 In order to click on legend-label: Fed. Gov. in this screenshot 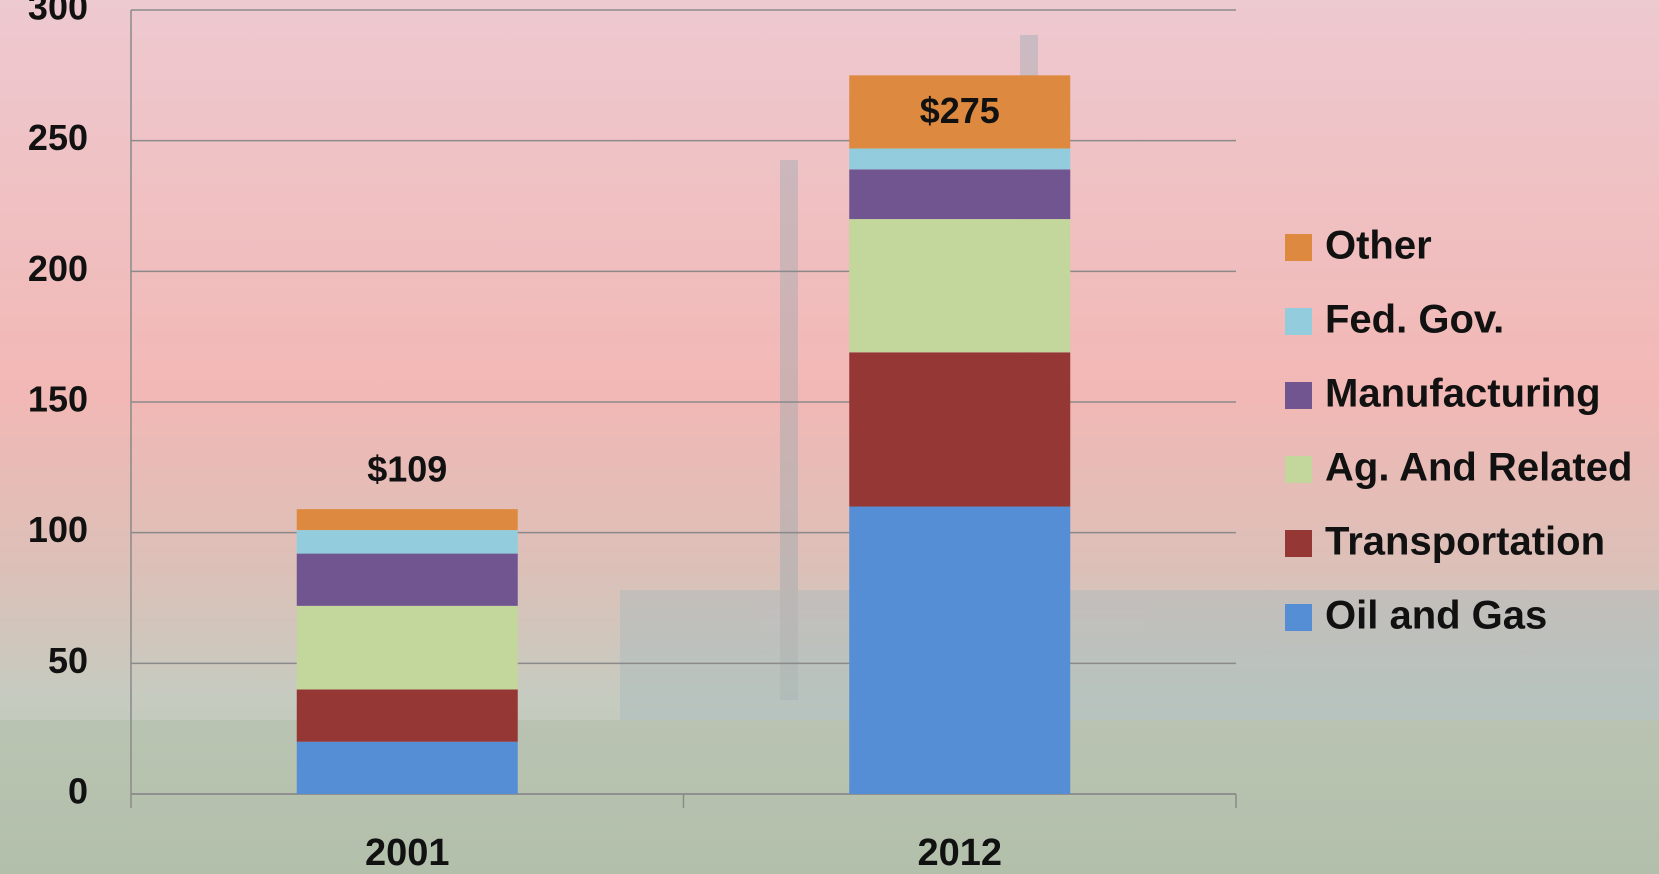, I will do `click(1414, 320)`.